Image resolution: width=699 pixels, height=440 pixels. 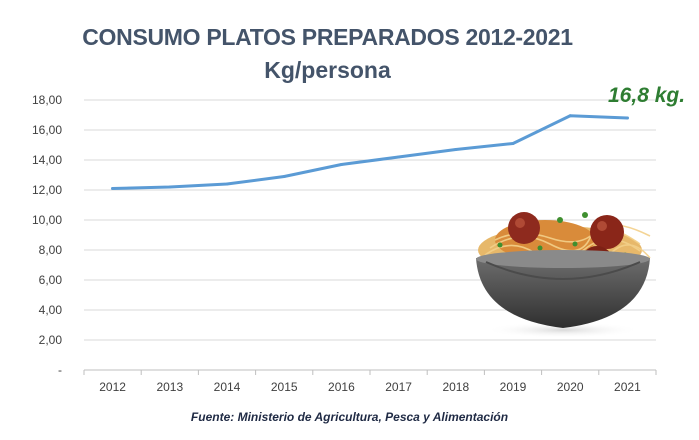 I want to click on x-tick-label: 2021, so click(x=627, y=387).